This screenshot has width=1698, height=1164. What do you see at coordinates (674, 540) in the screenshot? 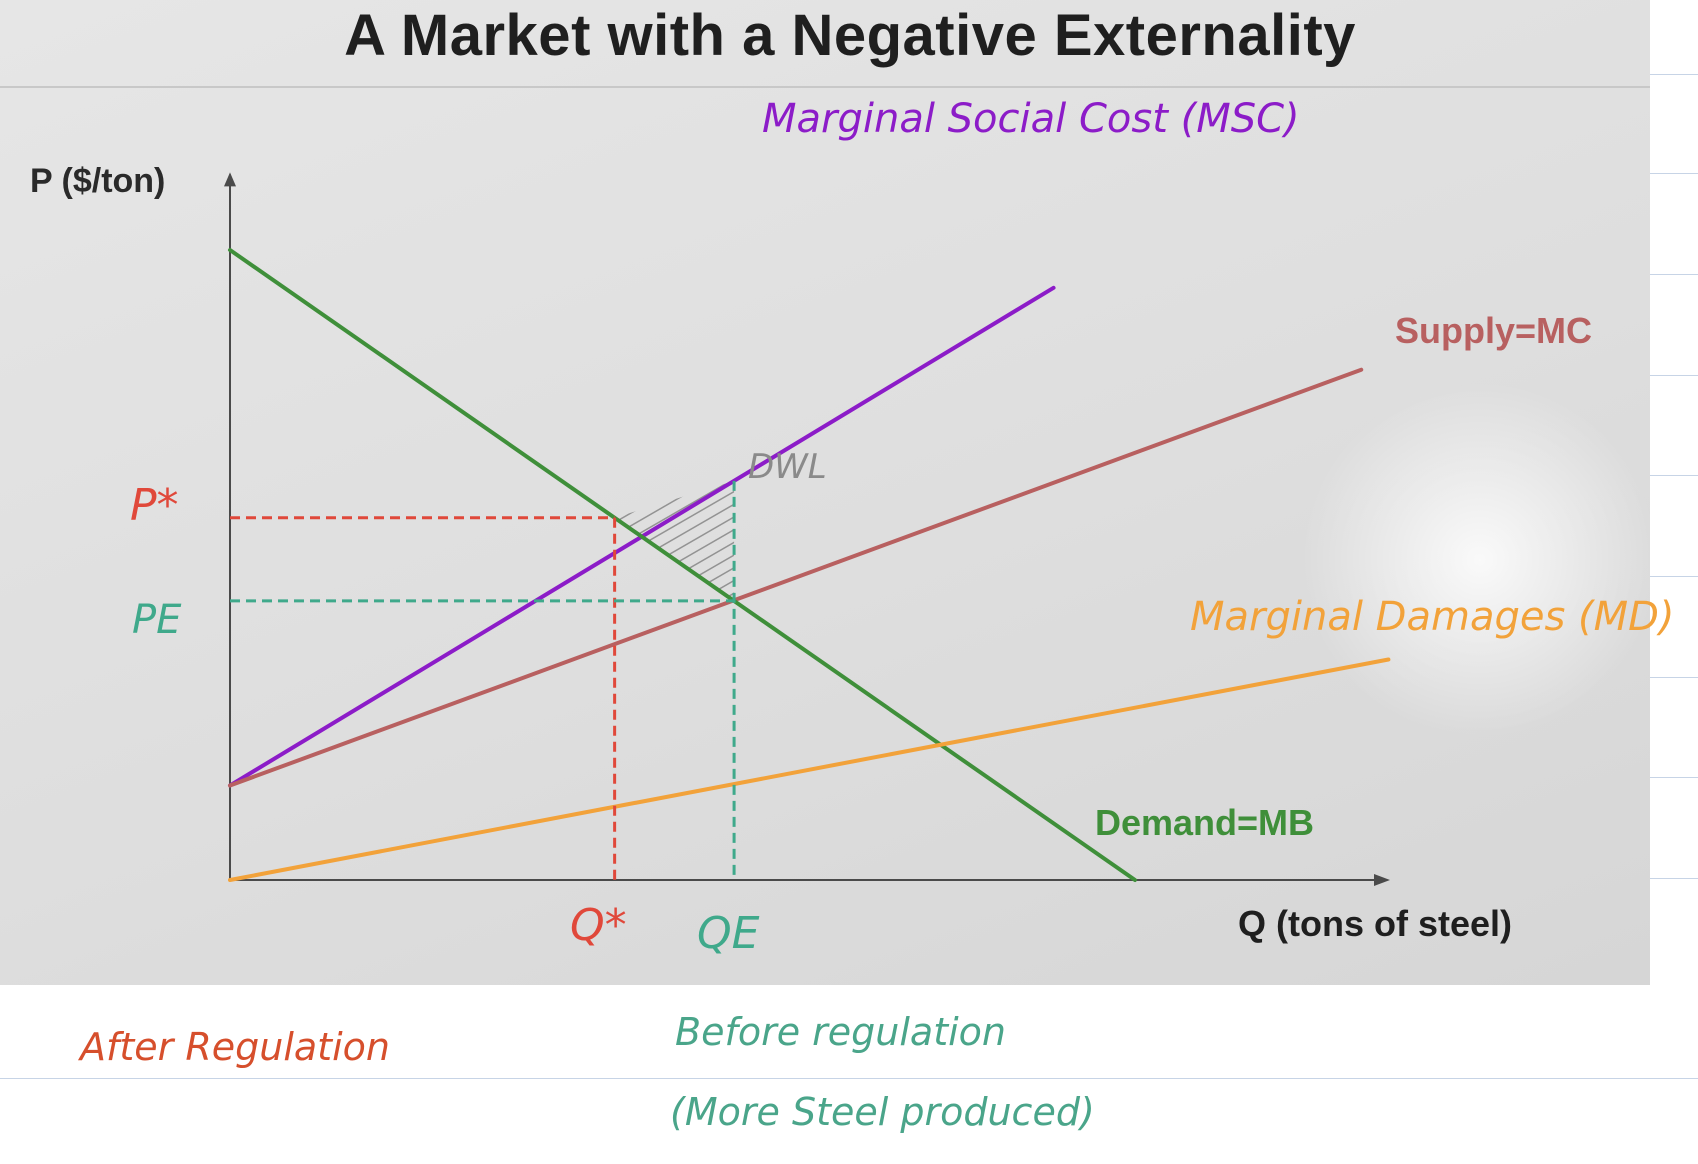
I see `dwl-area` at bounding box center [674, 540].